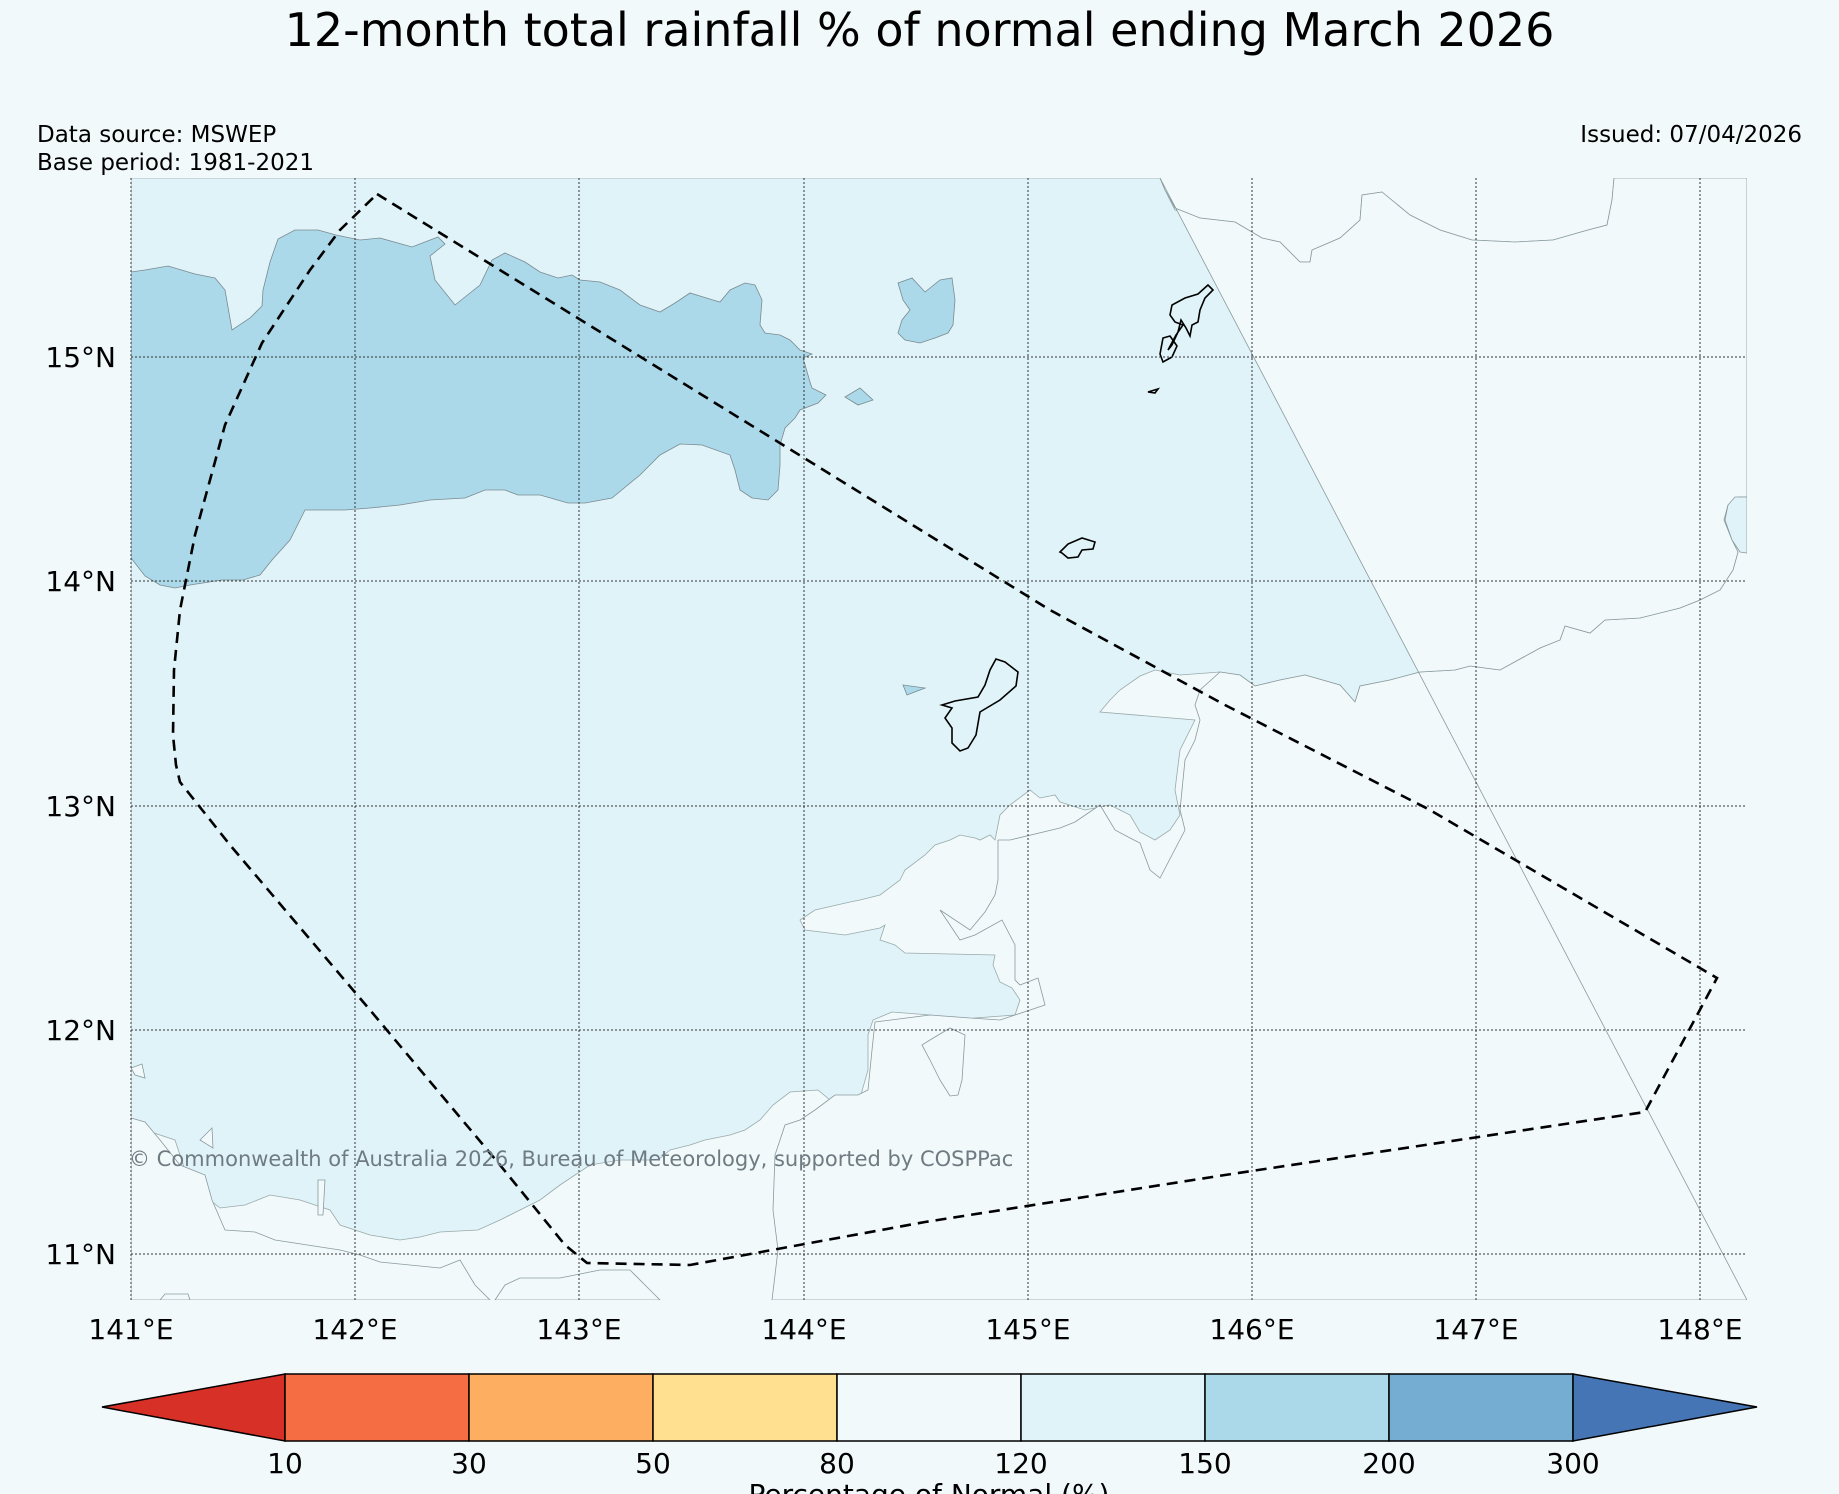 The height and width of the screenshot is (1494, 1839). Describe the element at coordinates (1191, 317) in the screenshot. I see `island-saipan` at that location.